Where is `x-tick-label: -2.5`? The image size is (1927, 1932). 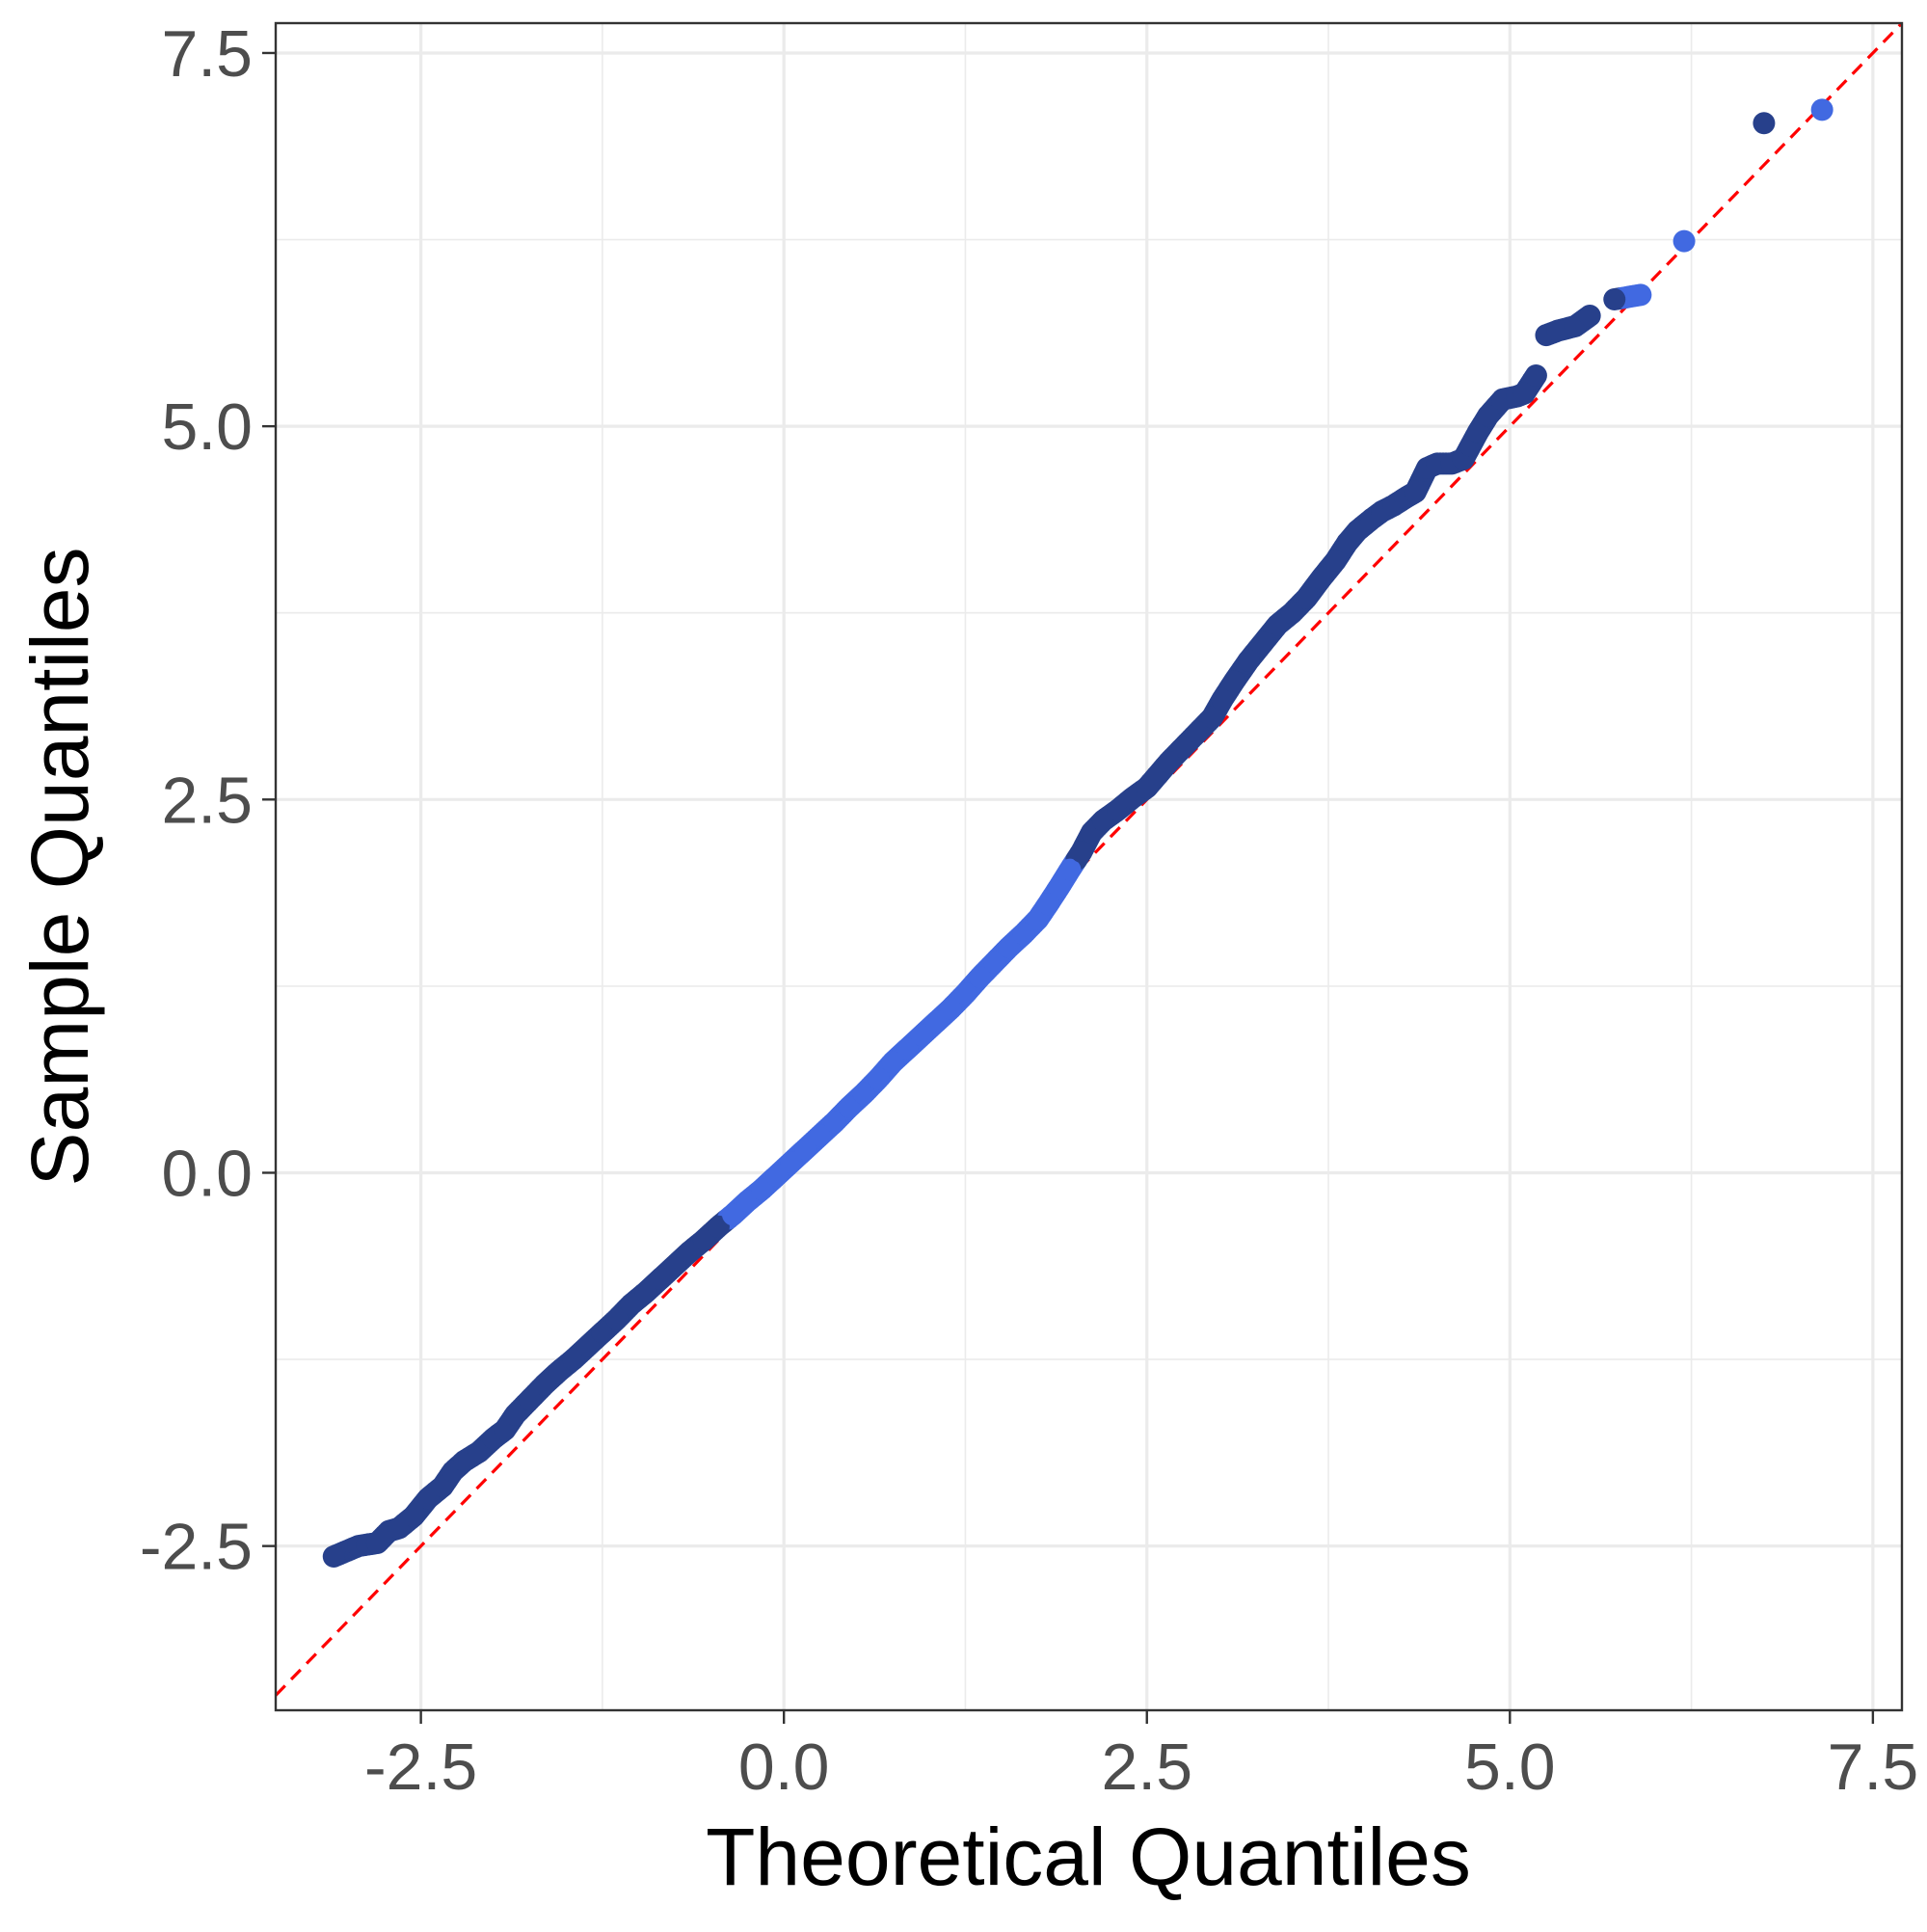
x-tick-label: -2.5 is located at coordinates (420, 1768).